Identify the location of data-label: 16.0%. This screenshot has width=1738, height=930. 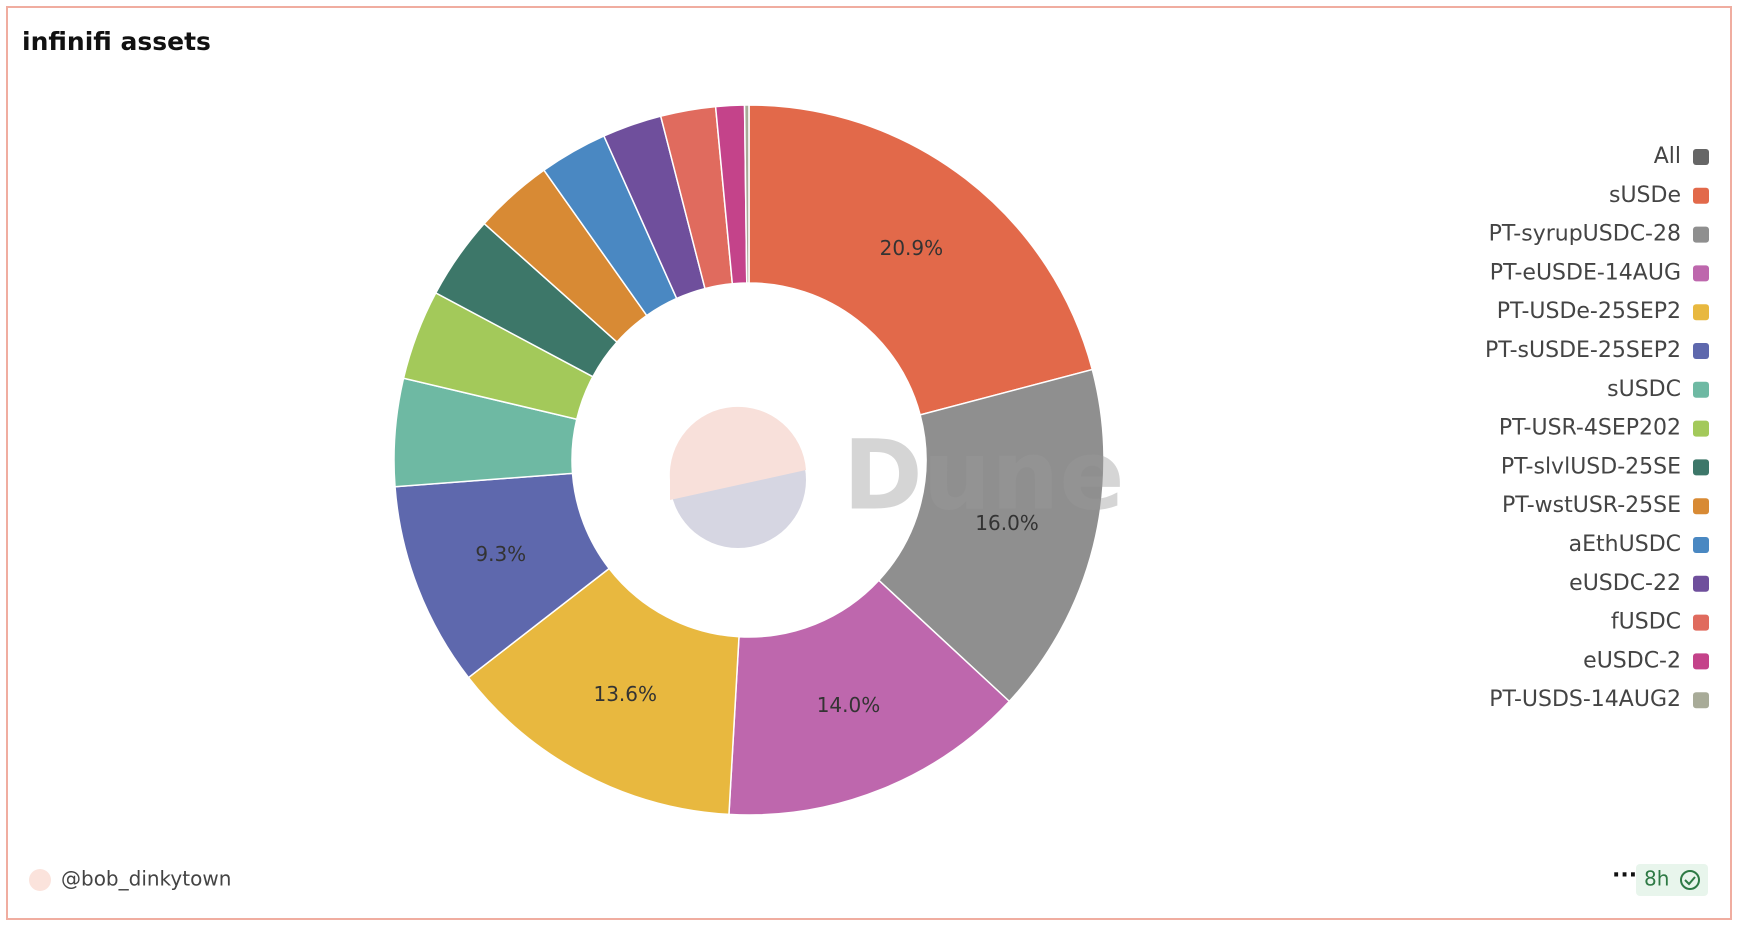
(1007, 523).